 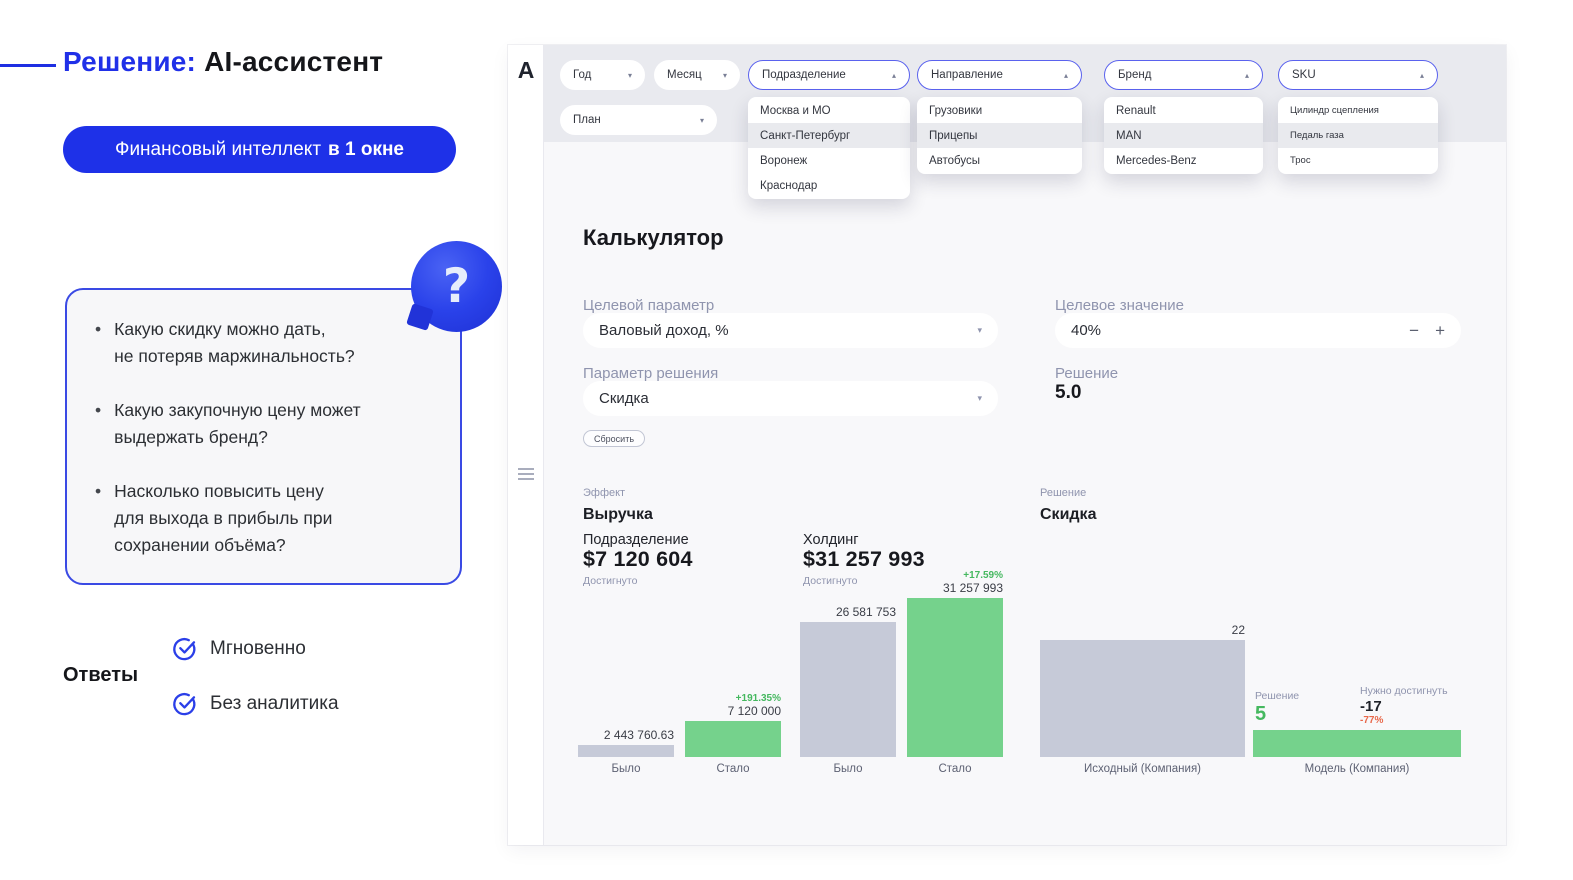 What do you see at coordinates (790, 398) in the screenshot?
I see `solution-param-select: Скидка ▾` at bounding box center [790, 398].